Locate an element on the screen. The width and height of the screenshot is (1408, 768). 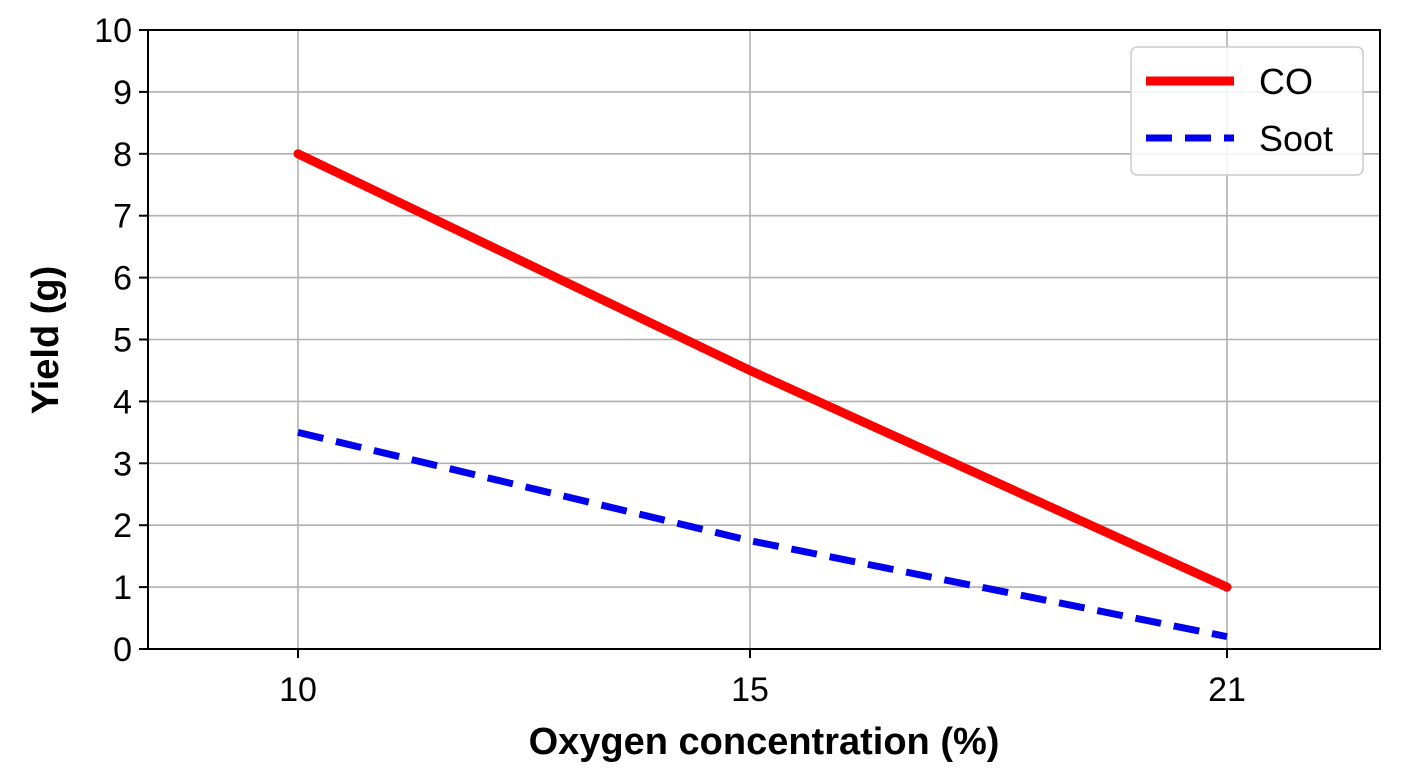
y-tick-label: 2 is located at coordinates (122, 526).